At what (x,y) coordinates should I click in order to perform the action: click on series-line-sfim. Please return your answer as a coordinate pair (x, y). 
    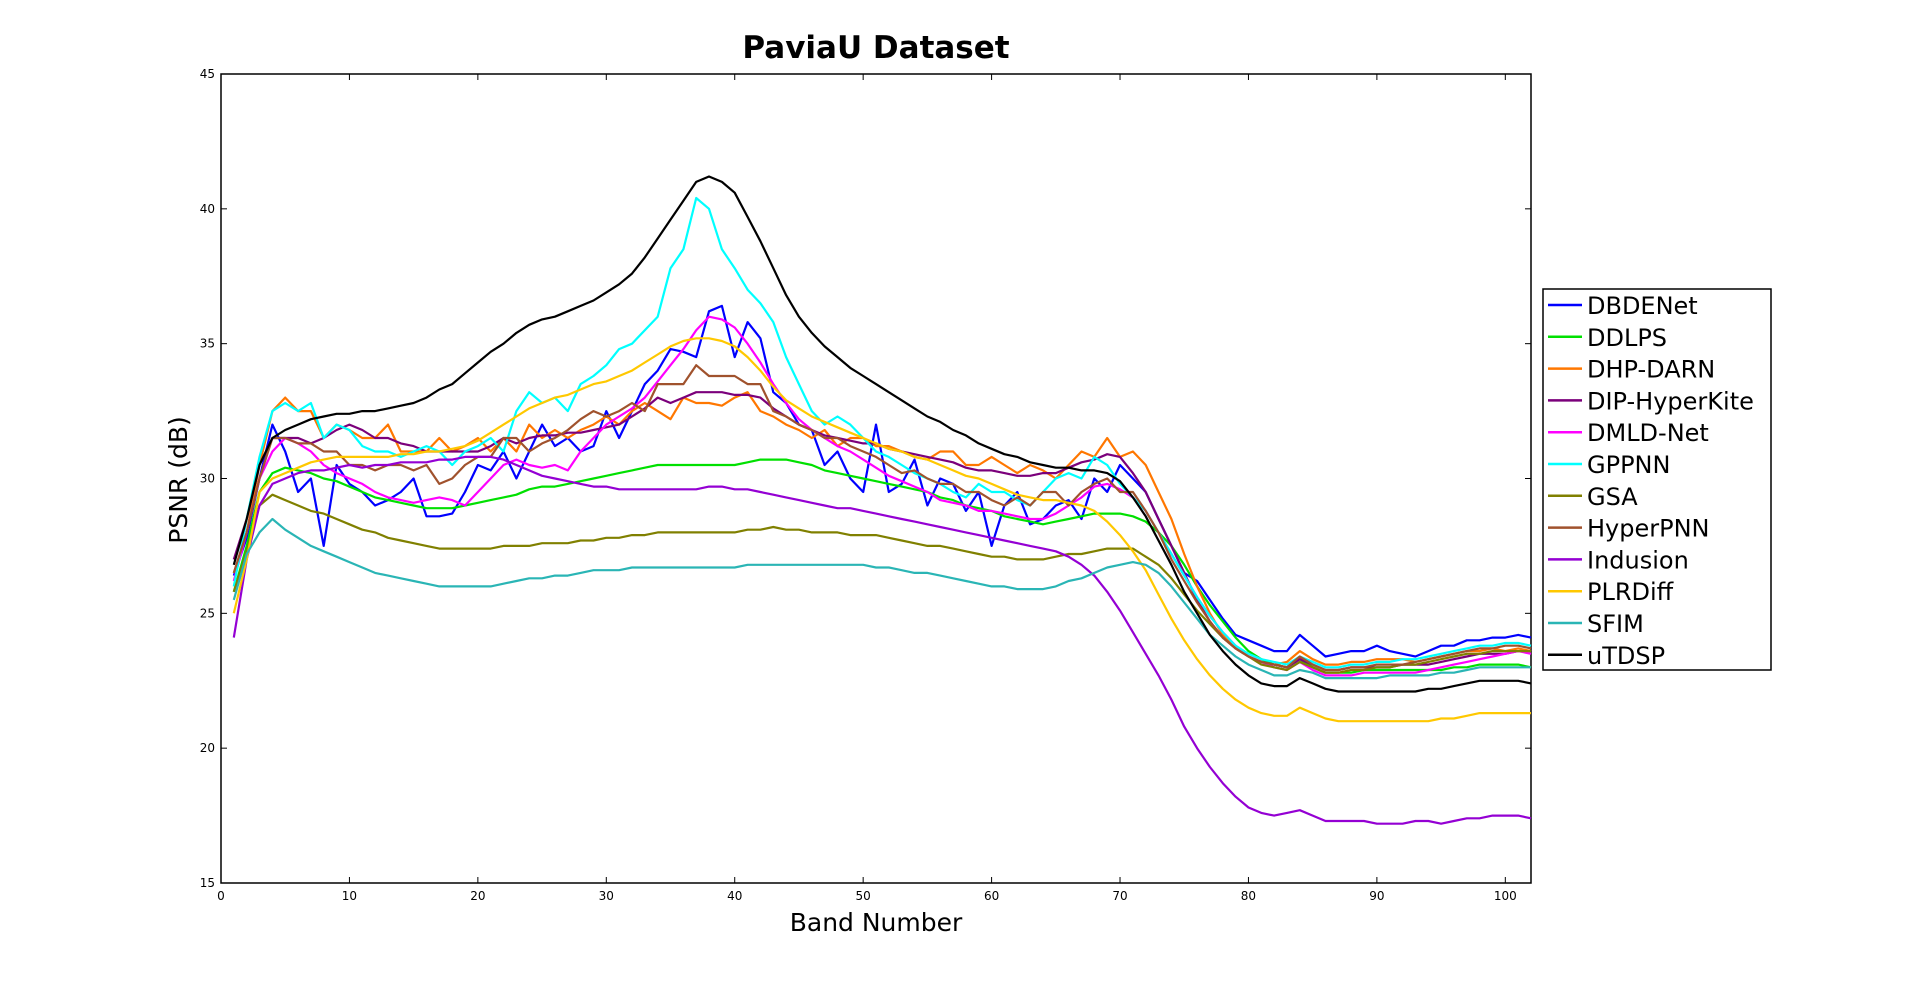
    Looking at the image, I should click on (881, 598).